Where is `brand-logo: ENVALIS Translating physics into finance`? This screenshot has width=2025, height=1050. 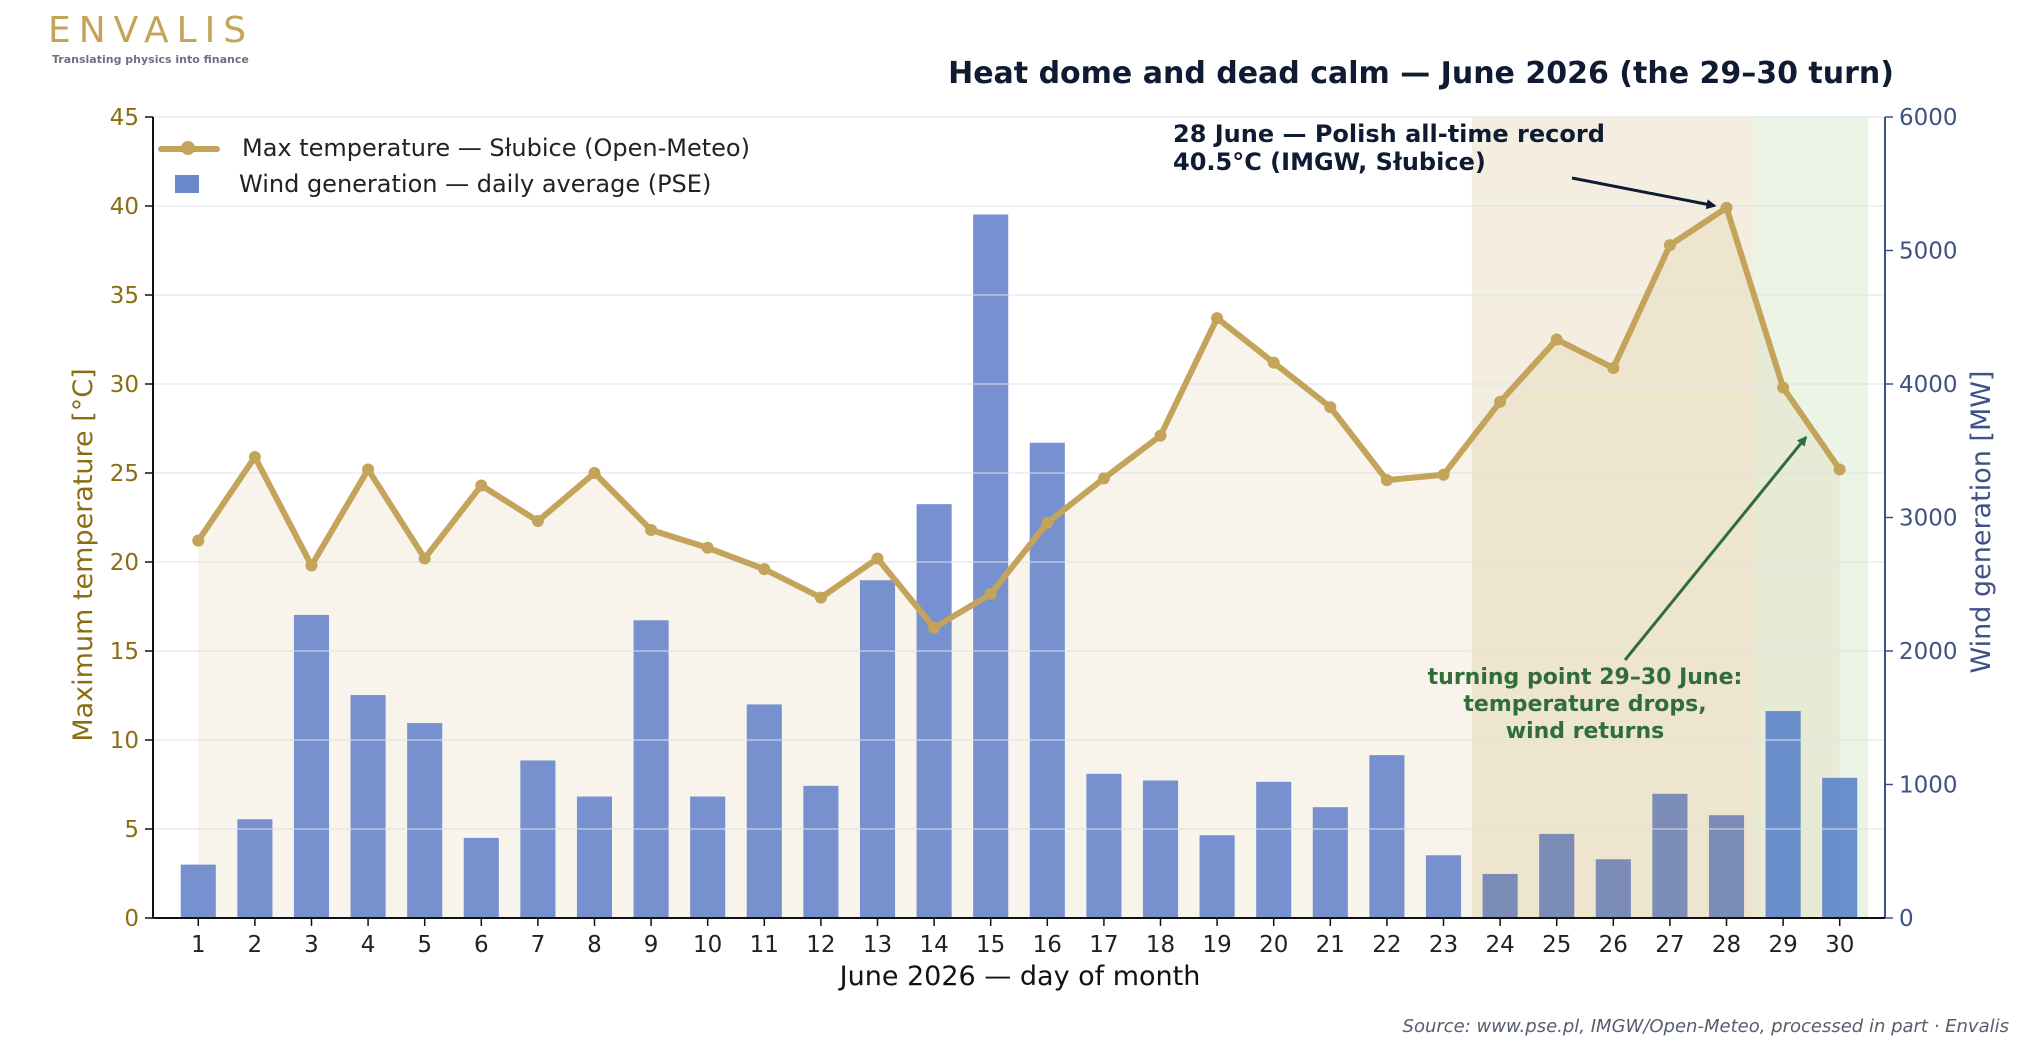
brand-logo: ENVALIS Translating physics into finance is located at coordinates (151, 38).